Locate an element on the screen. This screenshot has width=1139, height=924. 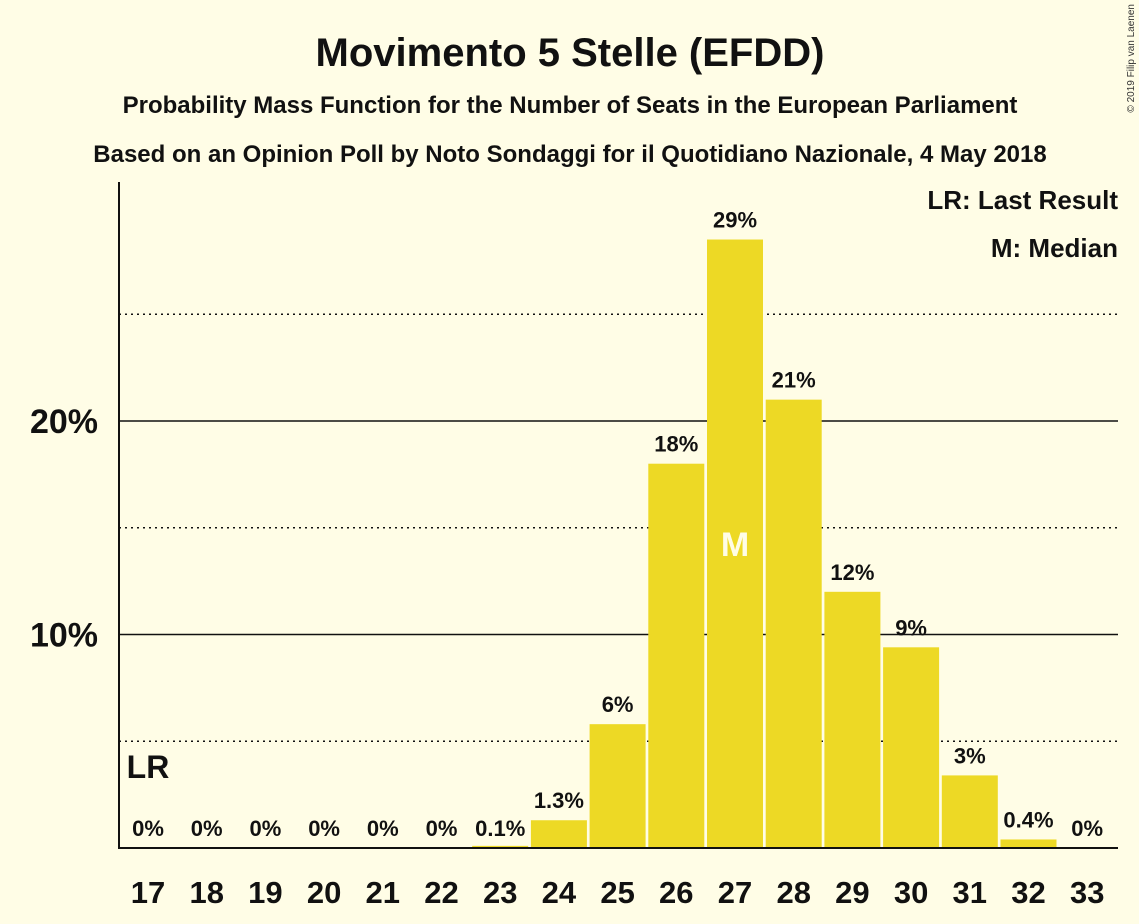
x-tick-label-25: 25 is located at coordinates (617, 892).